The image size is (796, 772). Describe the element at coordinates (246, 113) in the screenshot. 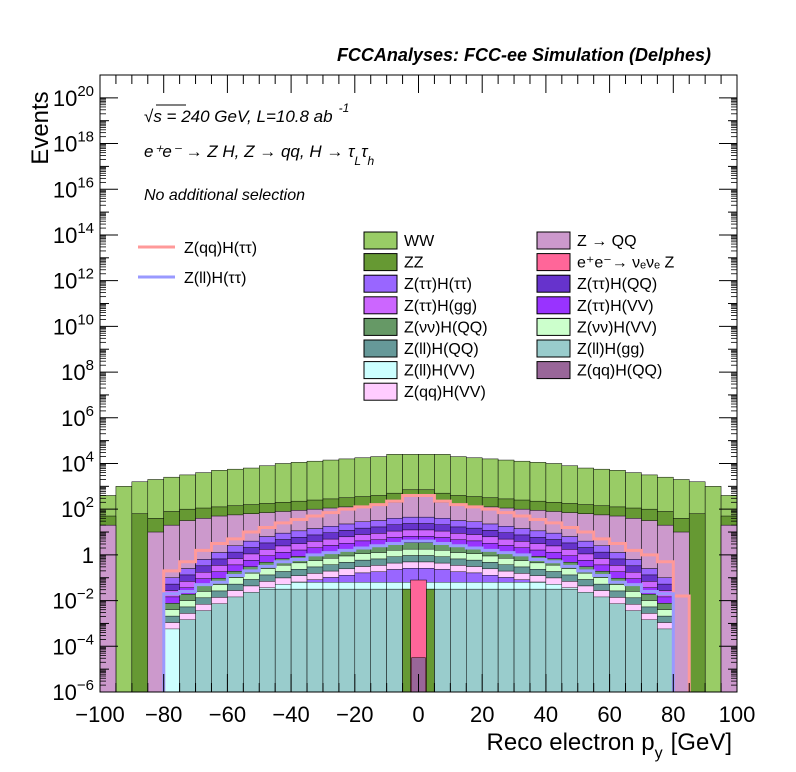

I see `annotation-energy: √s = 240 GeV, L=10.8 ab -1` at that location.